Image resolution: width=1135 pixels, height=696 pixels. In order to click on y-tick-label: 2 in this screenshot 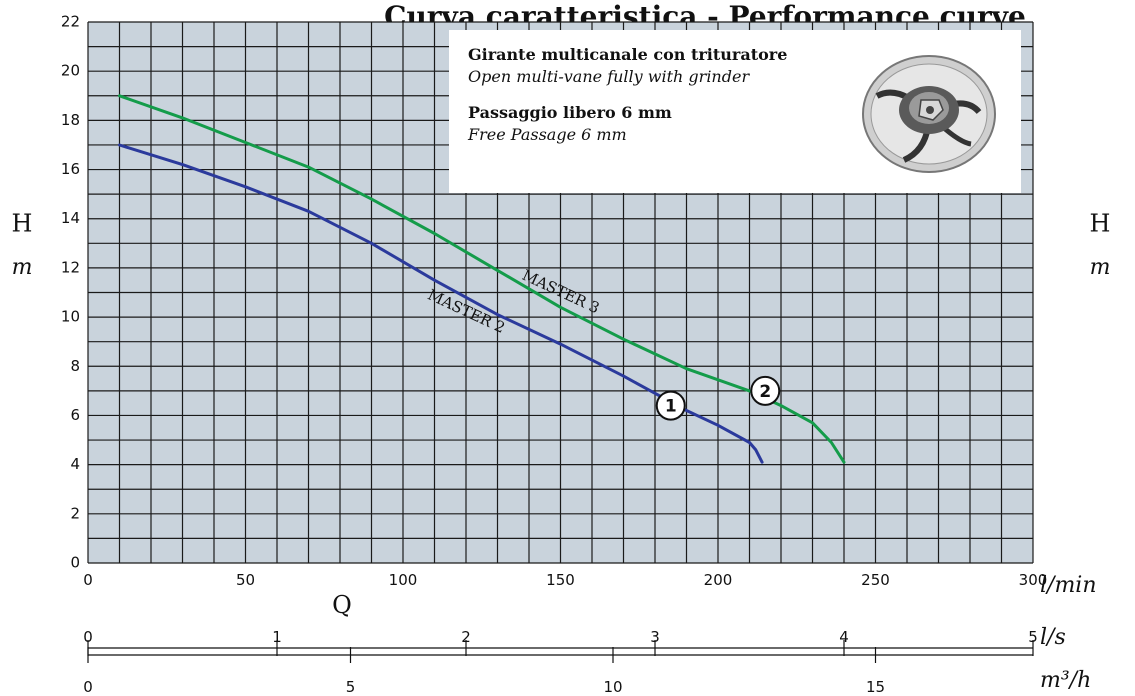, I will do `click(75, 513)`.